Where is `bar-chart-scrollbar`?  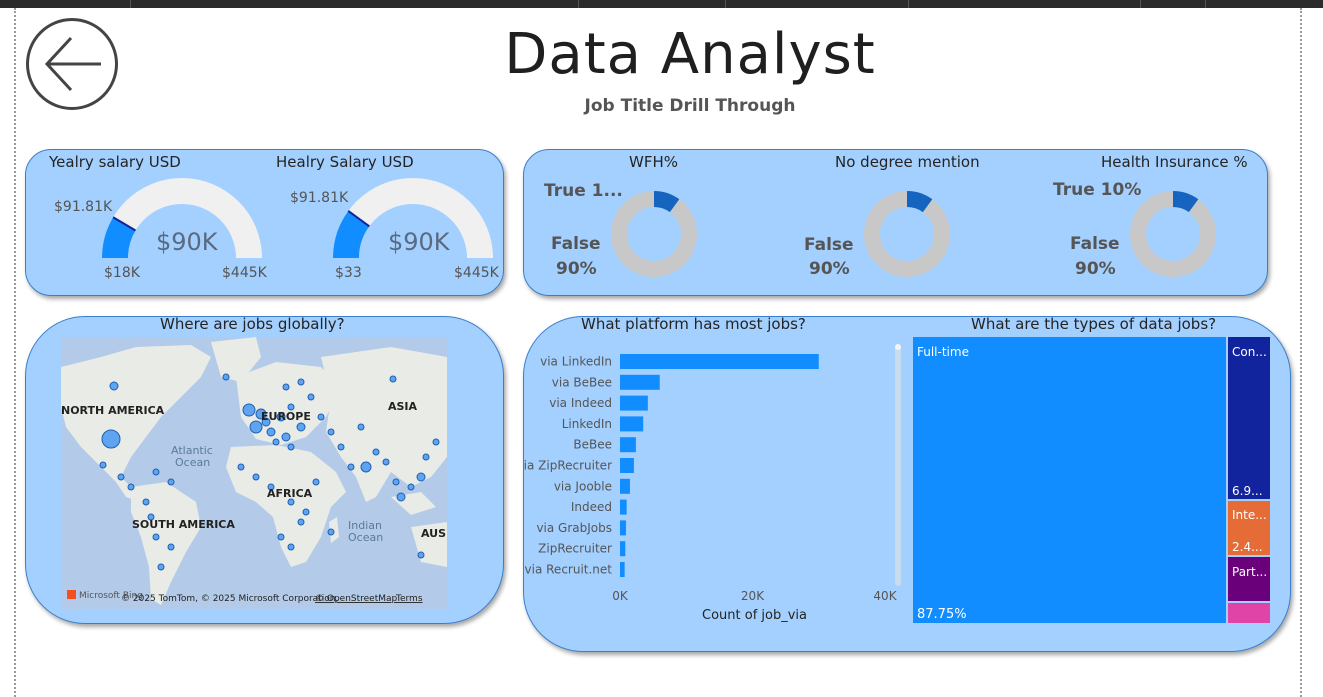
bar-chart-scrollbar is located at coordinates (898, 465).